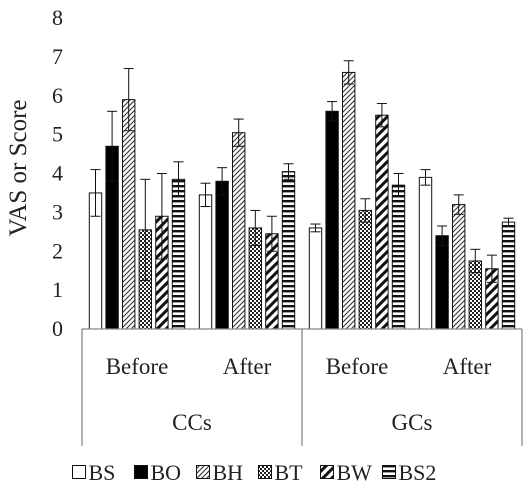 The width and height of the screenshot is (530, 498). What do you see at coordinates (254, 472) in the screenshot?
I see `legend: BS BO BH BT BW BS2` at bounding box center [254, 472].